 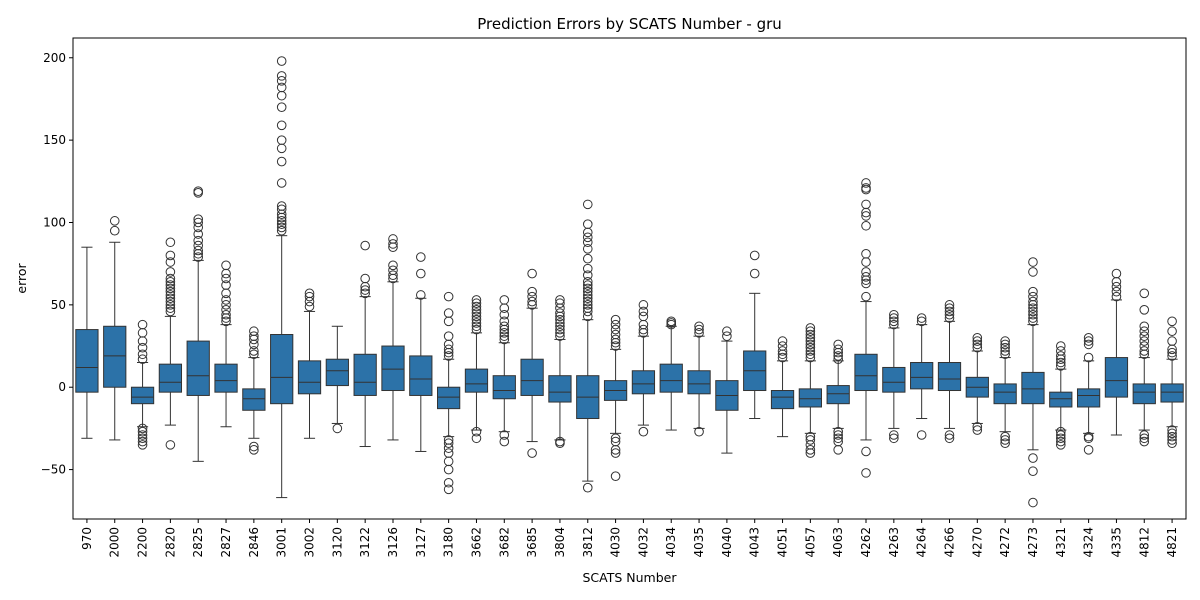 I want to click on y-tick-label: −50, so click(x=53, y=470).